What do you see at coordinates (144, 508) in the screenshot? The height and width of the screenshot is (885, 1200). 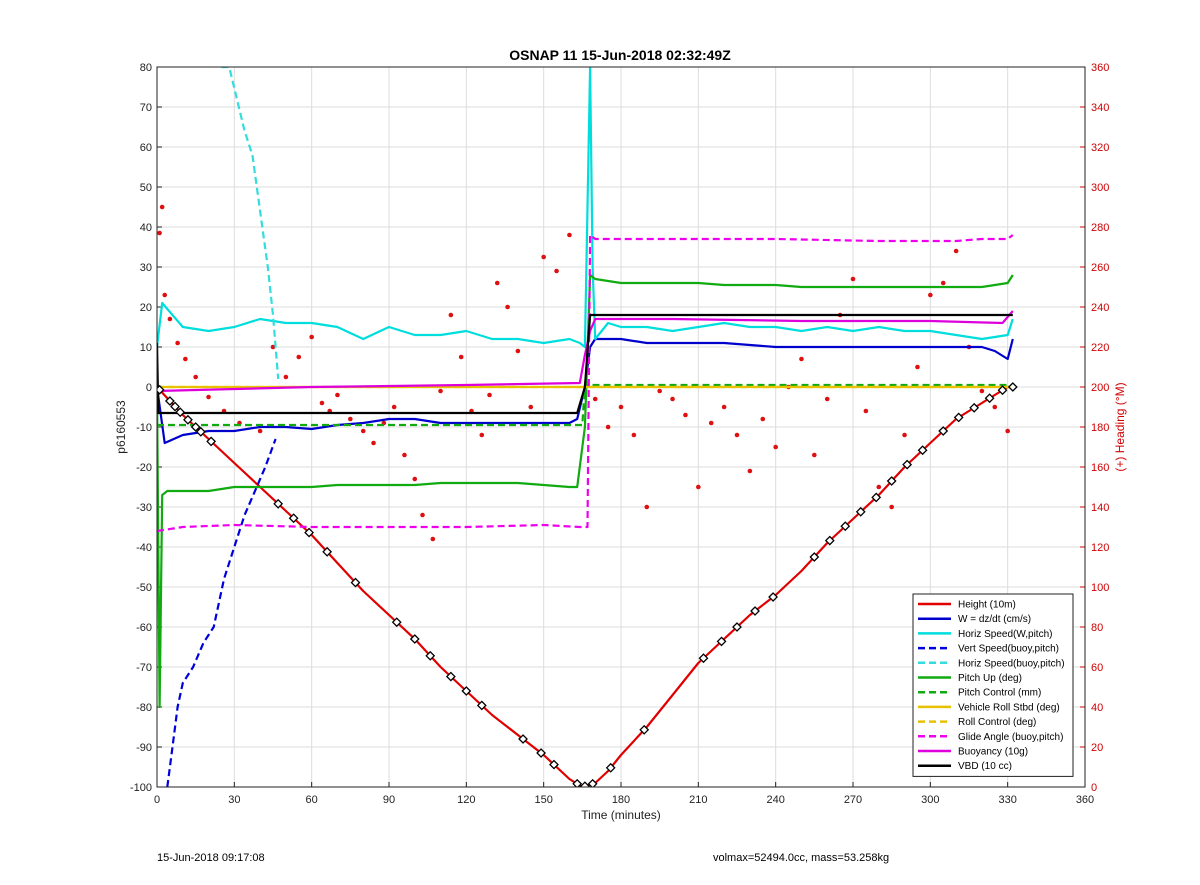 I see `y-tick-label: -30` at bounding box center [144, 508].